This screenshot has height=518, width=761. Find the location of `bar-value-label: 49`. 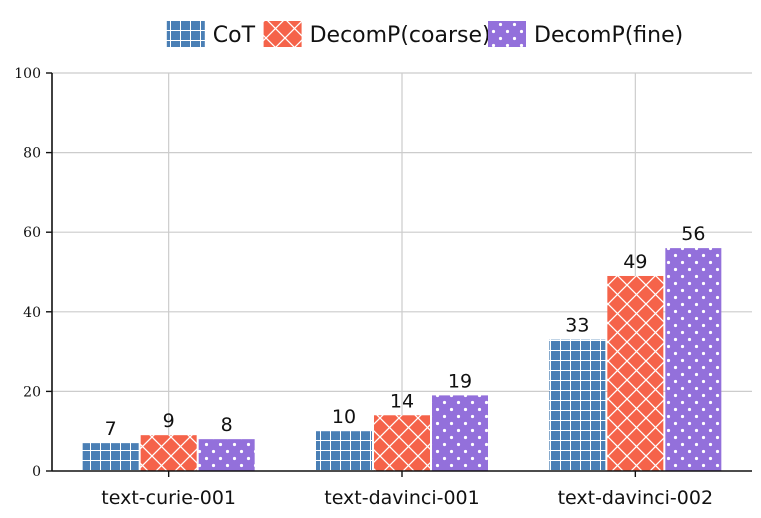

bar-value-label: 49 is located at coordinates (635, 262).